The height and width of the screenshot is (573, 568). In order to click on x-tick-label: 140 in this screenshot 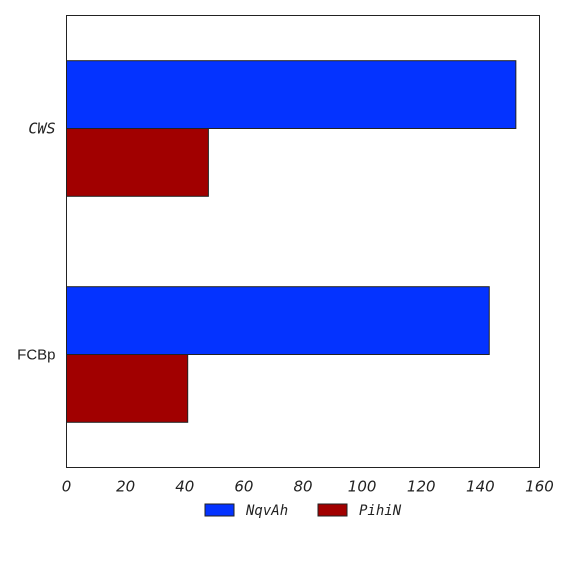, I will do `click(480, 487)`.